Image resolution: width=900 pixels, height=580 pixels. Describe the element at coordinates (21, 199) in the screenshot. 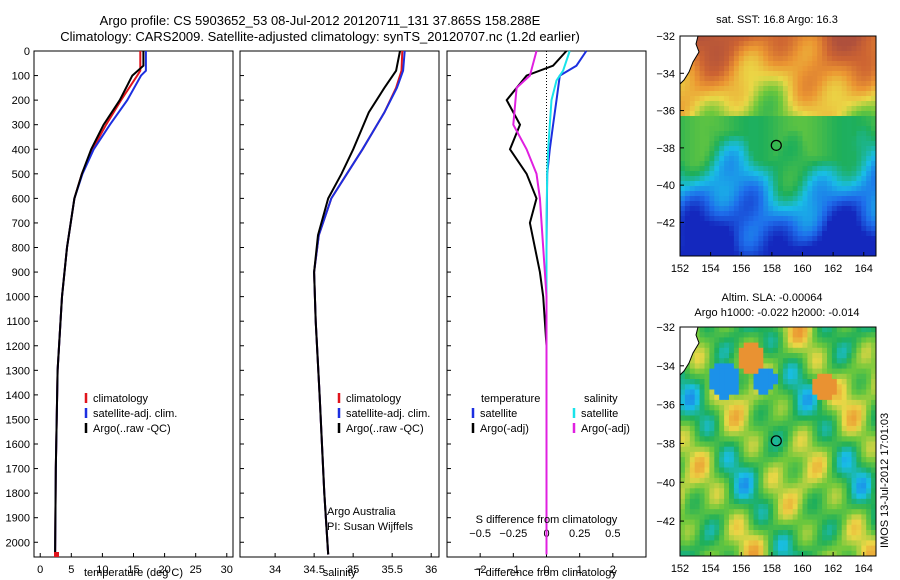

I see `depth-tick-label: 600` at that location.